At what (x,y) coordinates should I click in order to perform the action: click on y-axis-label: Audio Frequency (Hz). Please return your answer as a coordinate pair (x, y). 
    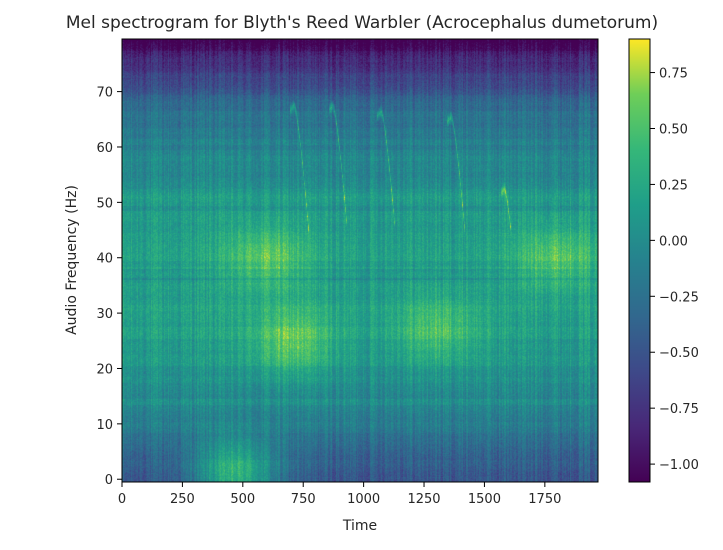
    Looking at the image, I should click on (72, 260).